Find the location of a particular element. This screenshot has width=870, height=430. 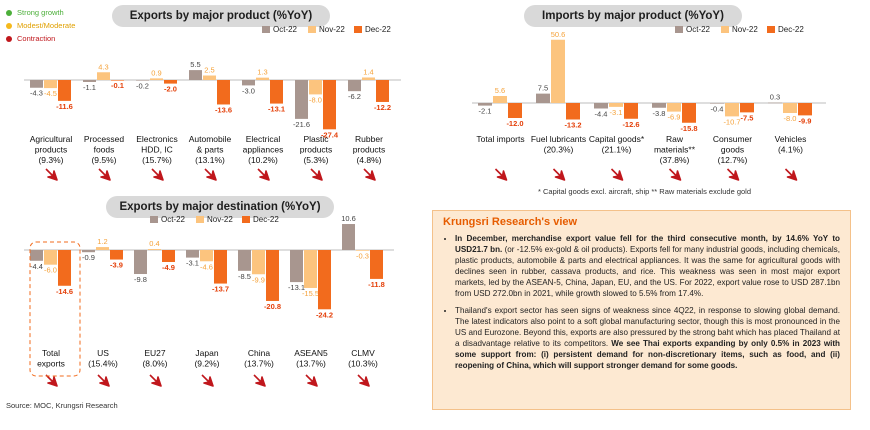

data-label-capital-goods-21-1-dec-22: -12.6 is located at coordinates (630, 124).